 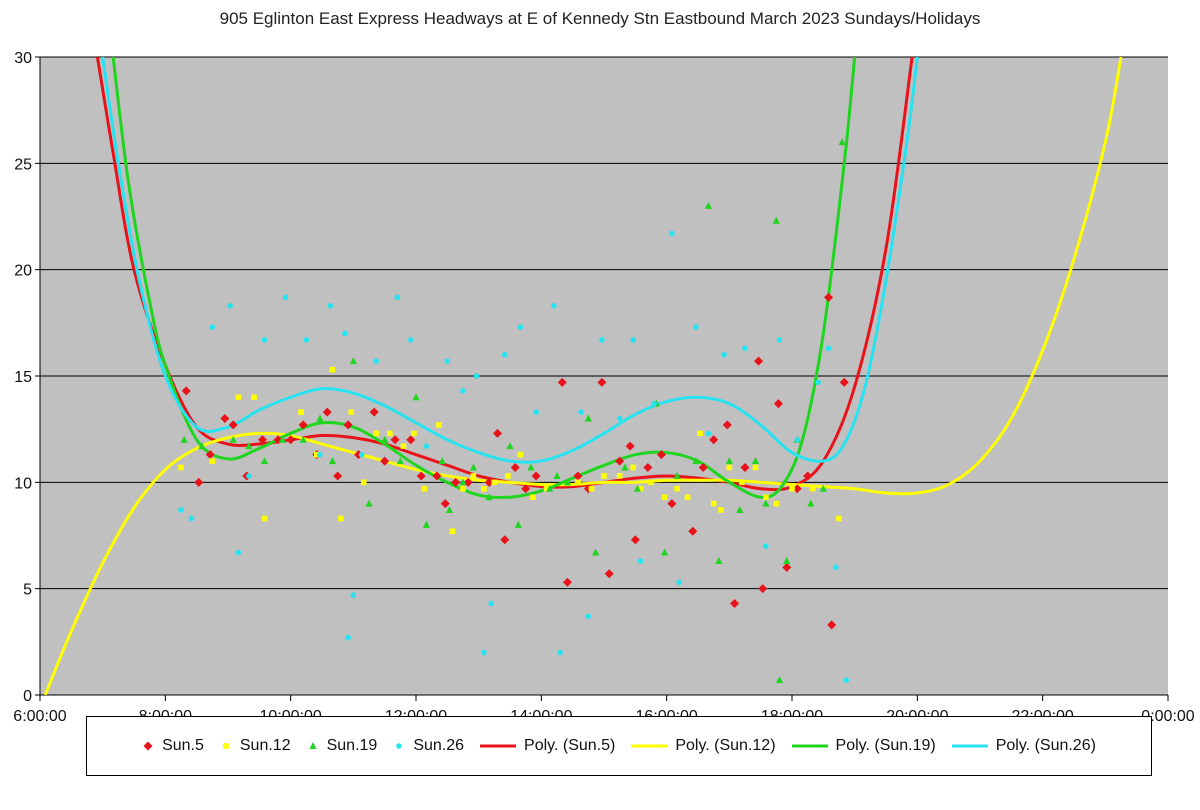 I want to click on y-tick-label: 25, so click(x=23, y=164).